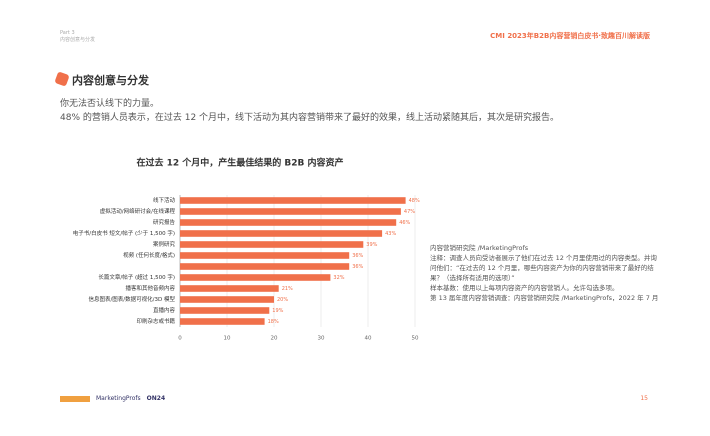  I want to click on value-label: 19%, so click(277, 311).